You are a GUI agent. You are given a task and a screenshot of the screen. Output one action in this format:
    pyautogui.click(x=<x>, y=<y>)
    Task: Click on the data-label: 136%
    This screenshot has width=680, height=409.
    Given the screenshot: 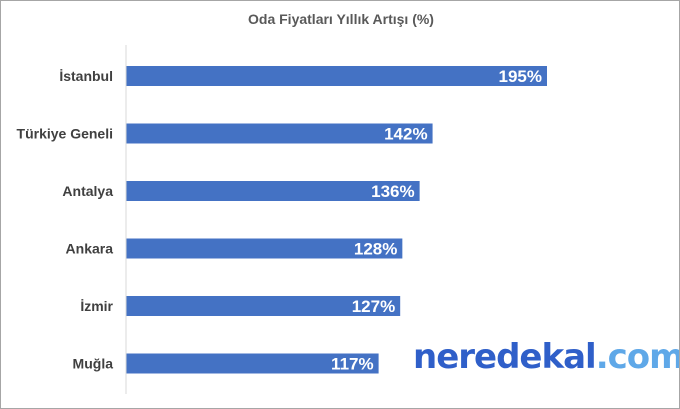 What is the action you would take?
    pyautogui.click(x=392, y=191)
    